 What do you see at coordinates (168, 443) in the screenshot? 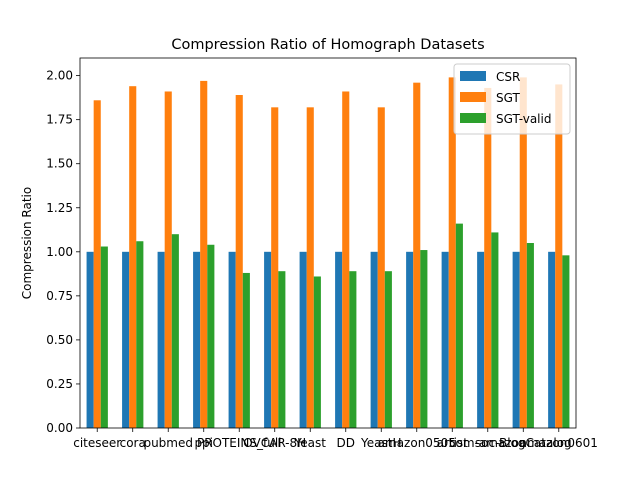
I see `x-tick-label: pubmed` at bounding box center [168, 443].